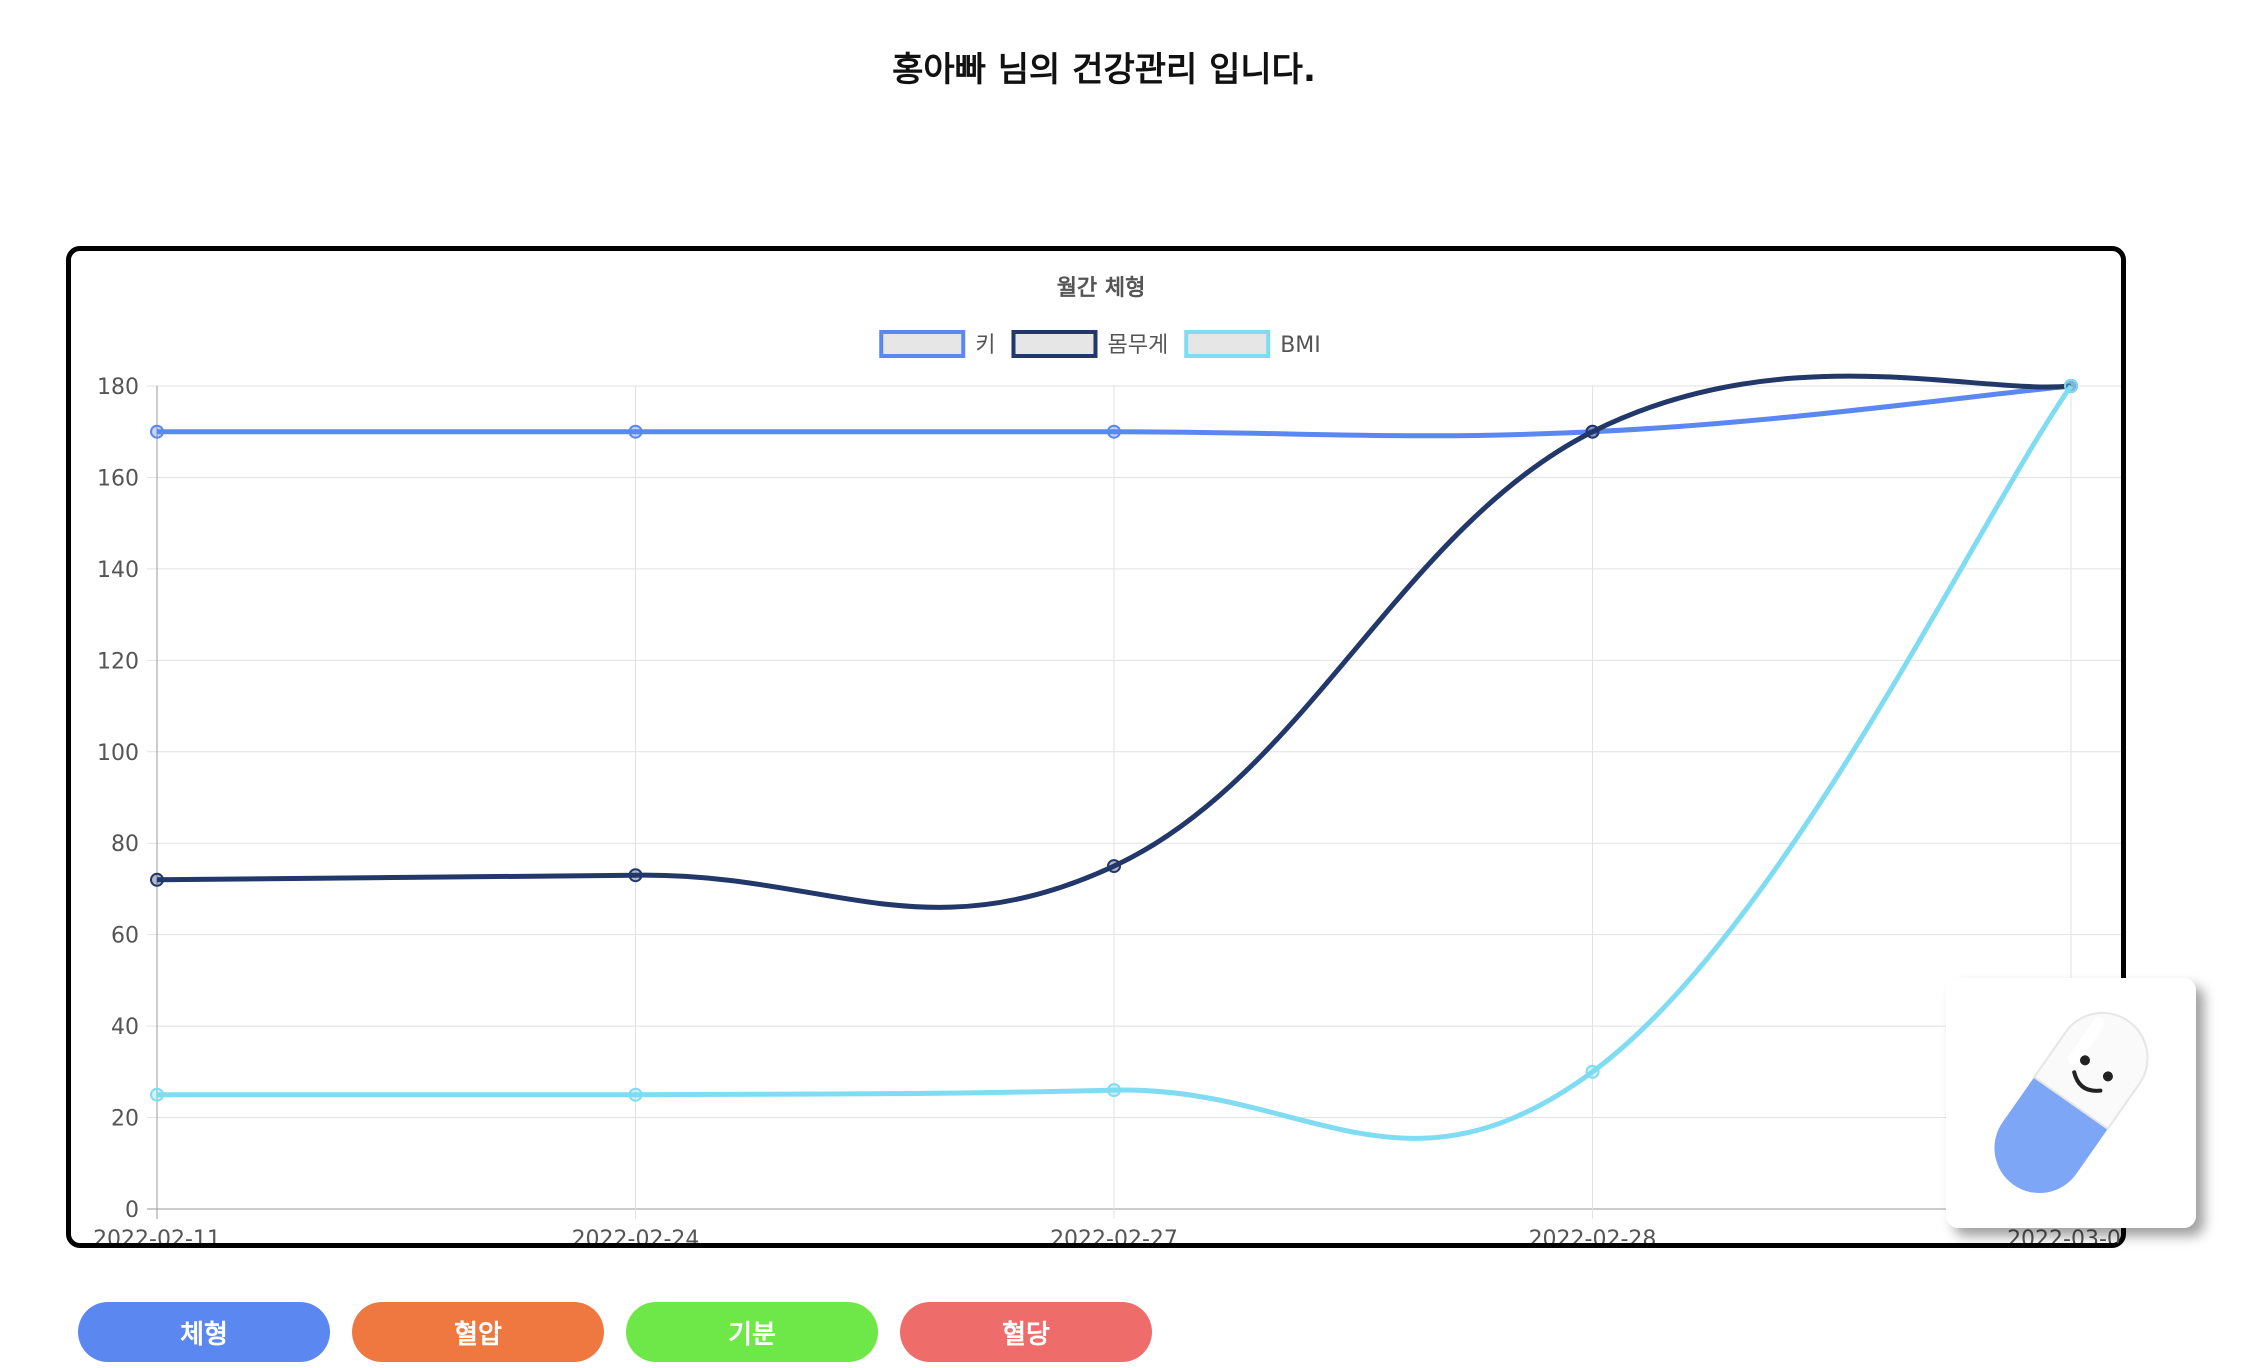  I want to click on y-tick-label: 180, so click(118, 387).